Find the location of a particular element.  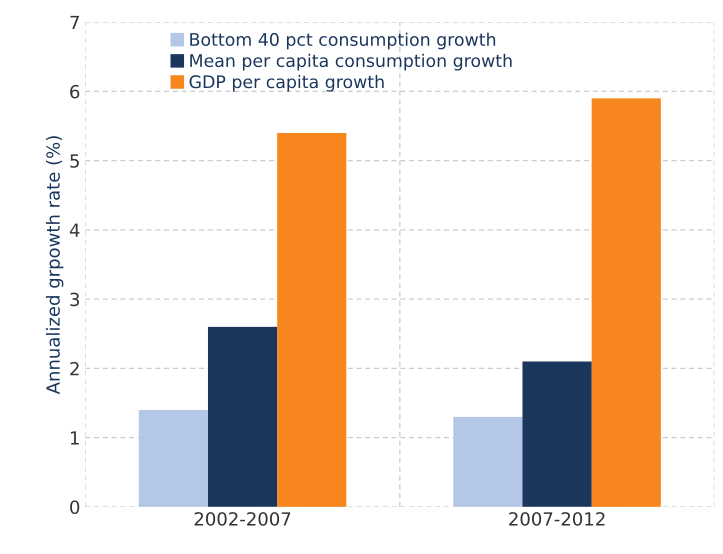

y-tick-label: 2 is located at coordinates (74, 369).